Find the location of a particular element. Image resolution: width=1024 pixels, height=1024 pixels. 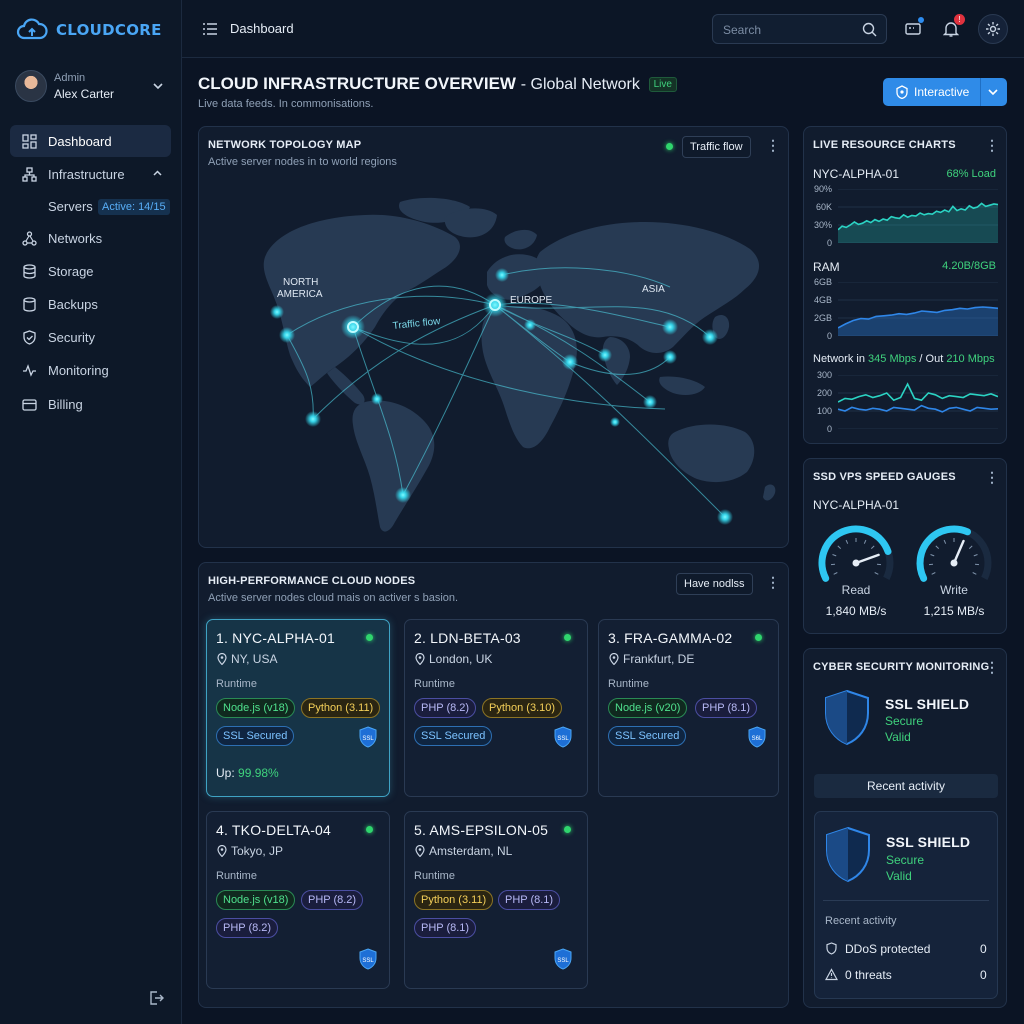

sidebar-item-infrastructure: Infrastructure is located at coordinates (90, 174).